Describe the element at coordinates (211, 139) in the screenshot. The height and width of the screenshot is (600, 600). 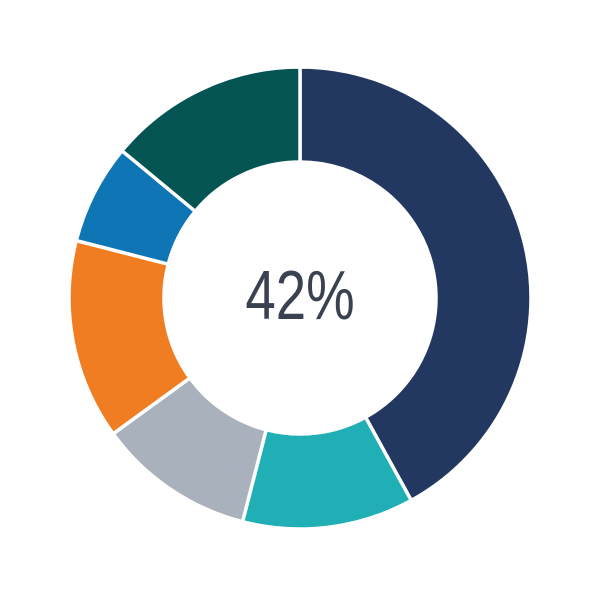
I see `donut-segment-dark-green` at that location.